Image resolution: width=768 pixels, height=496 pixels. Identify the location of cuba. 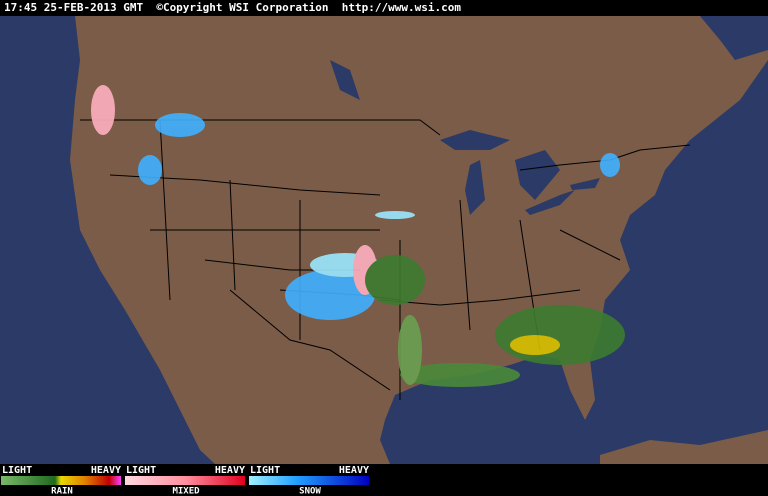
(684, 447).